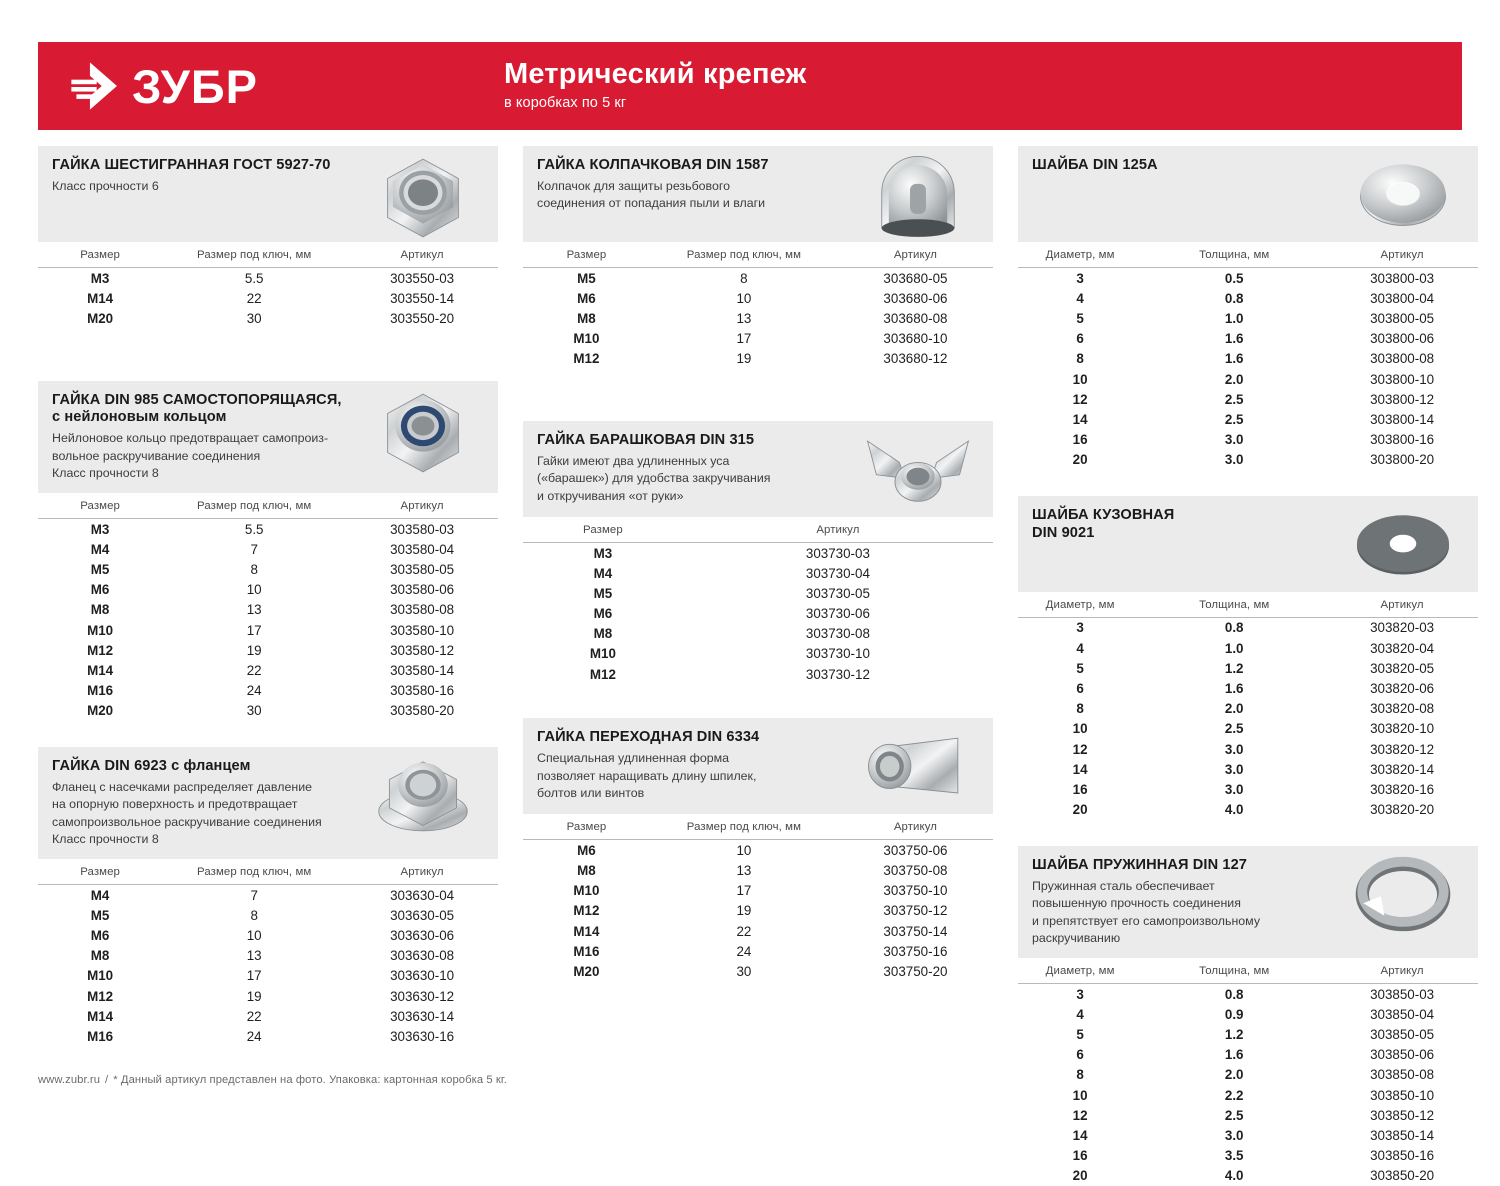 The width and height of the screenshot is (1500, 1186). What do you see at coordinates (69, 1080) in the screenshot?
I see `footer-site-link: www.zubr.ru` at bounding box center [69, 1080].